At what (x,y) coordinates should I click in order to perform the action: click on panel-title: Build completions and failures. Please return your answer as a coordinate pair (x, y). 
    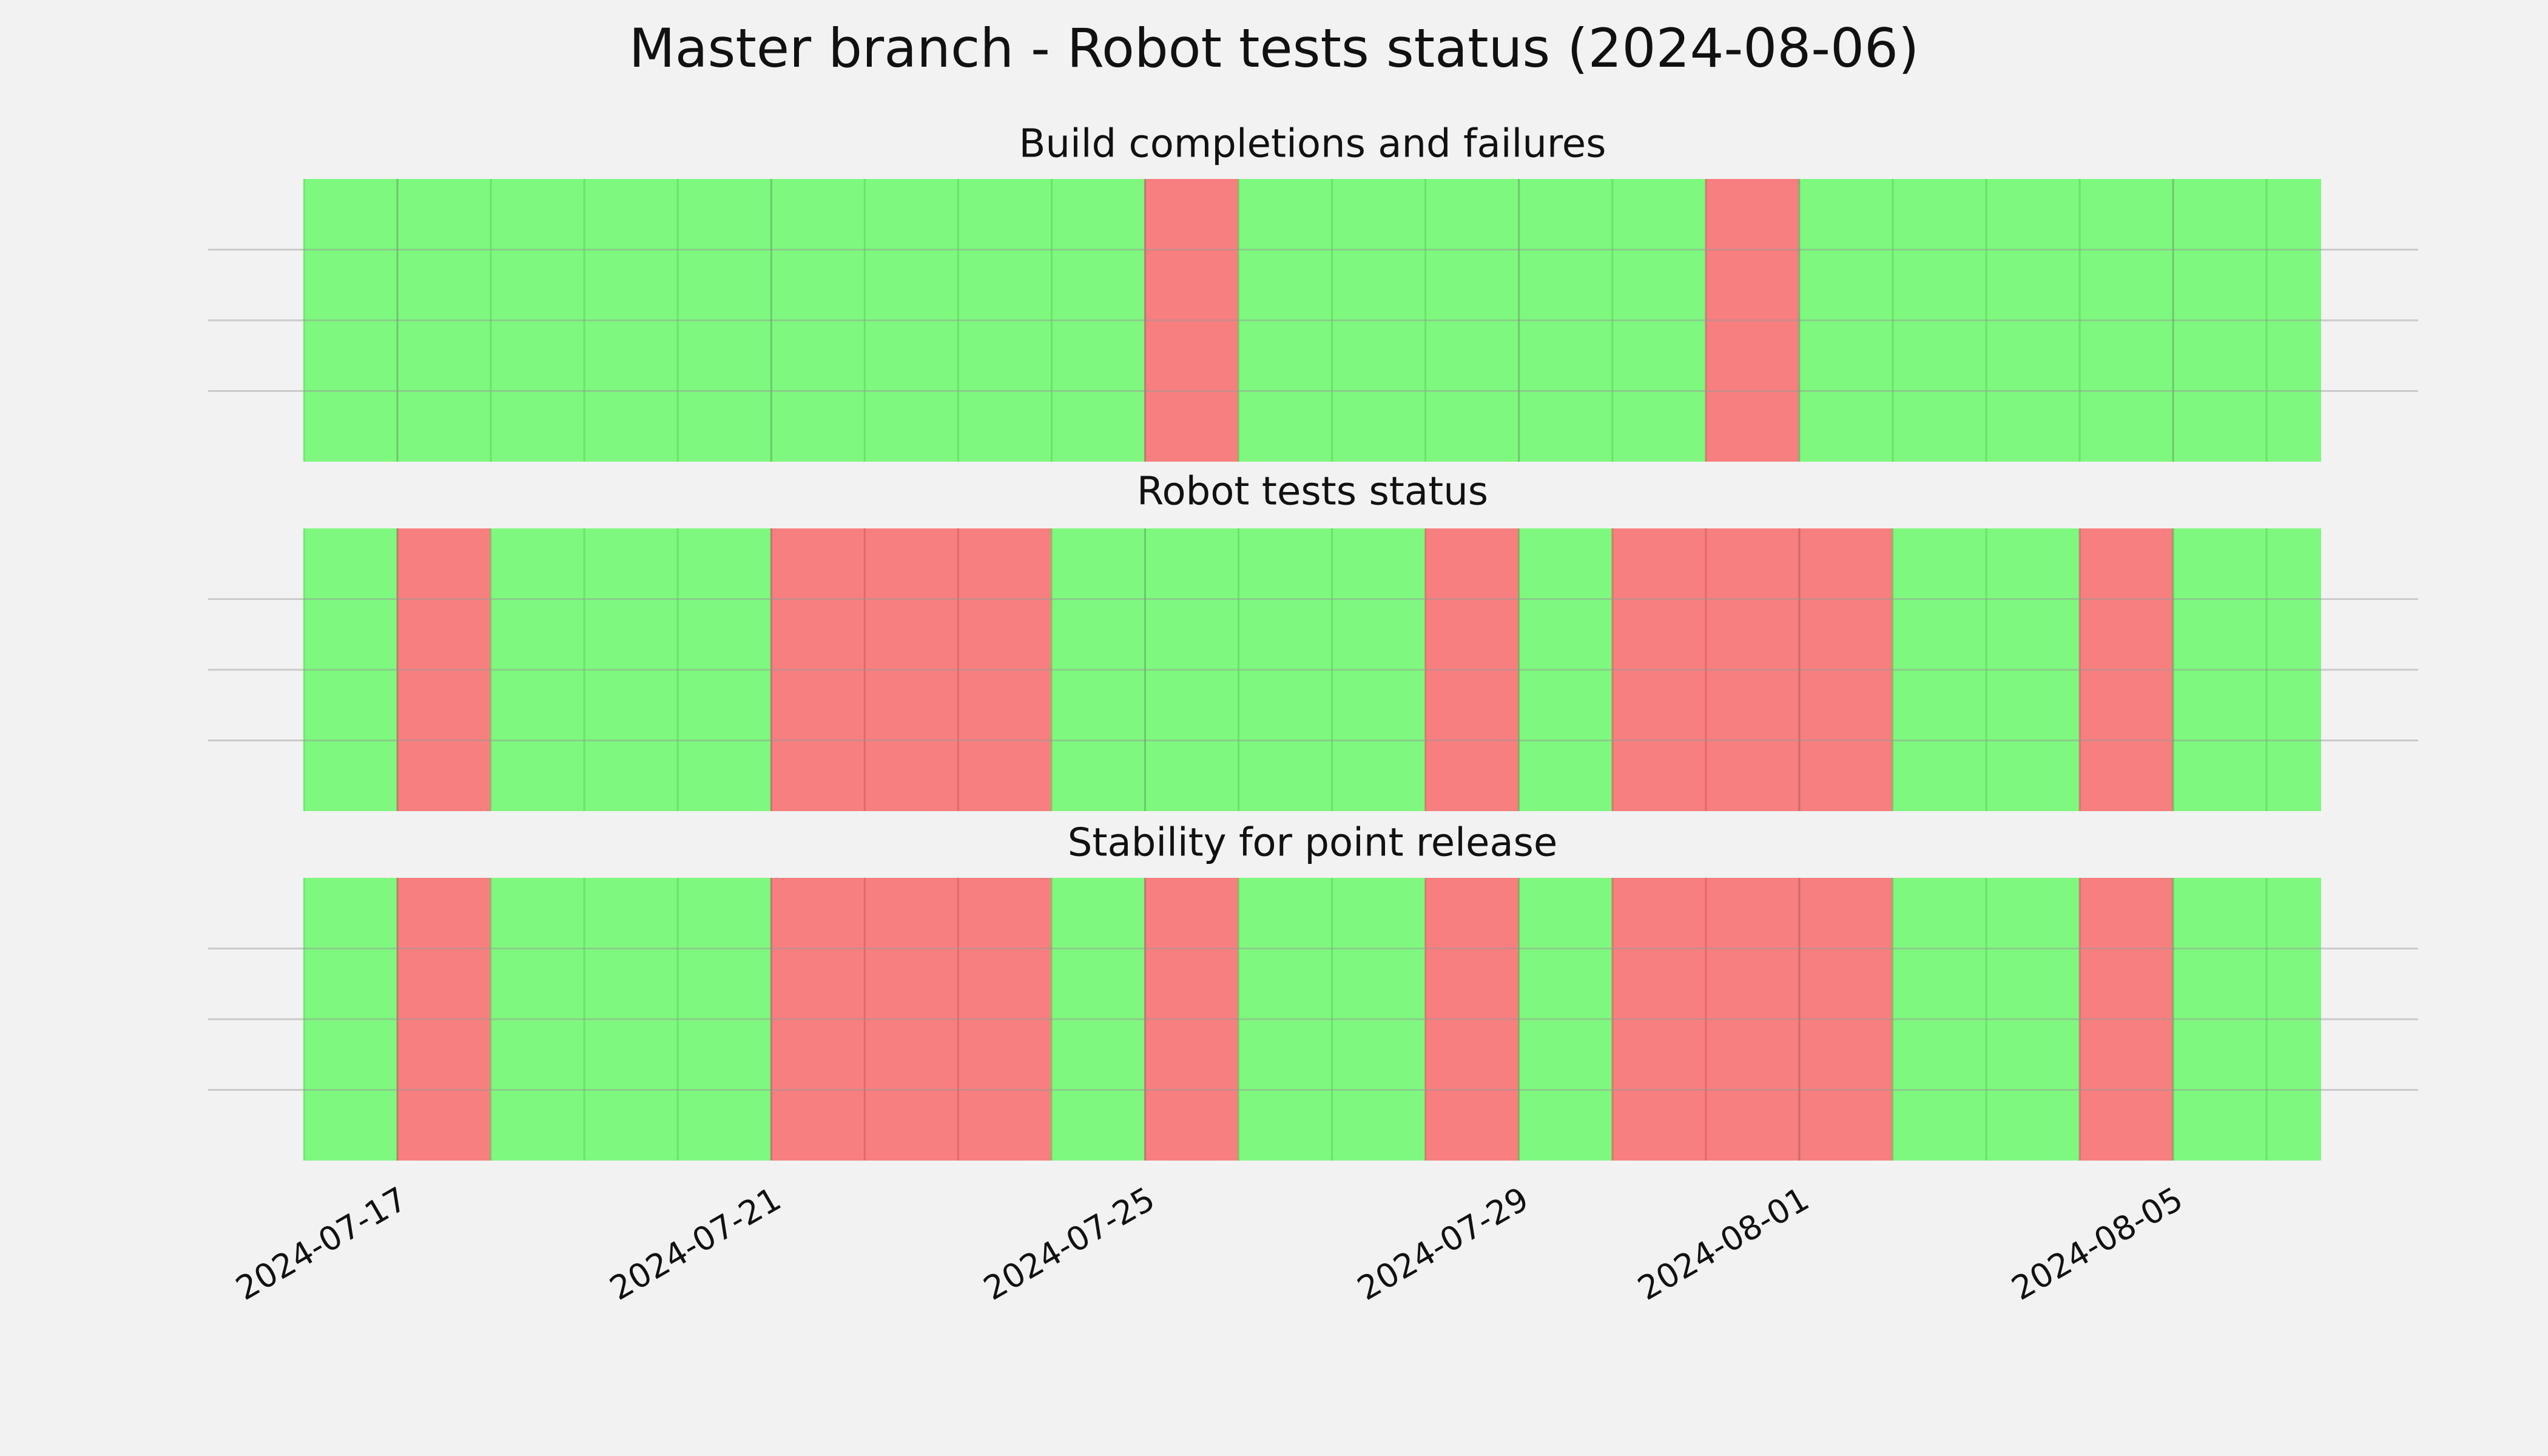
    Looking at the image, I should click on (1312, 144).